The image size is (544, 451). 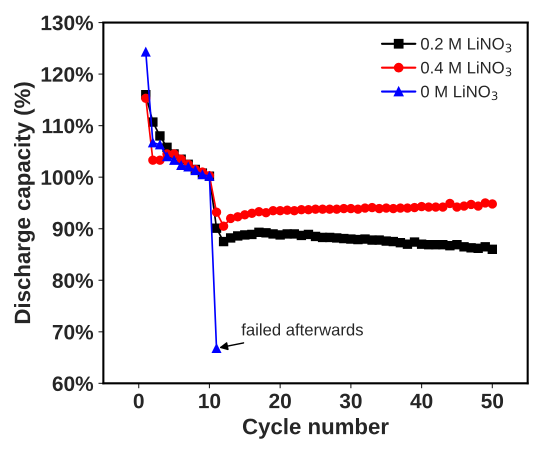 I want to click on x-tick-label: 10, so click(x=209, y=401).